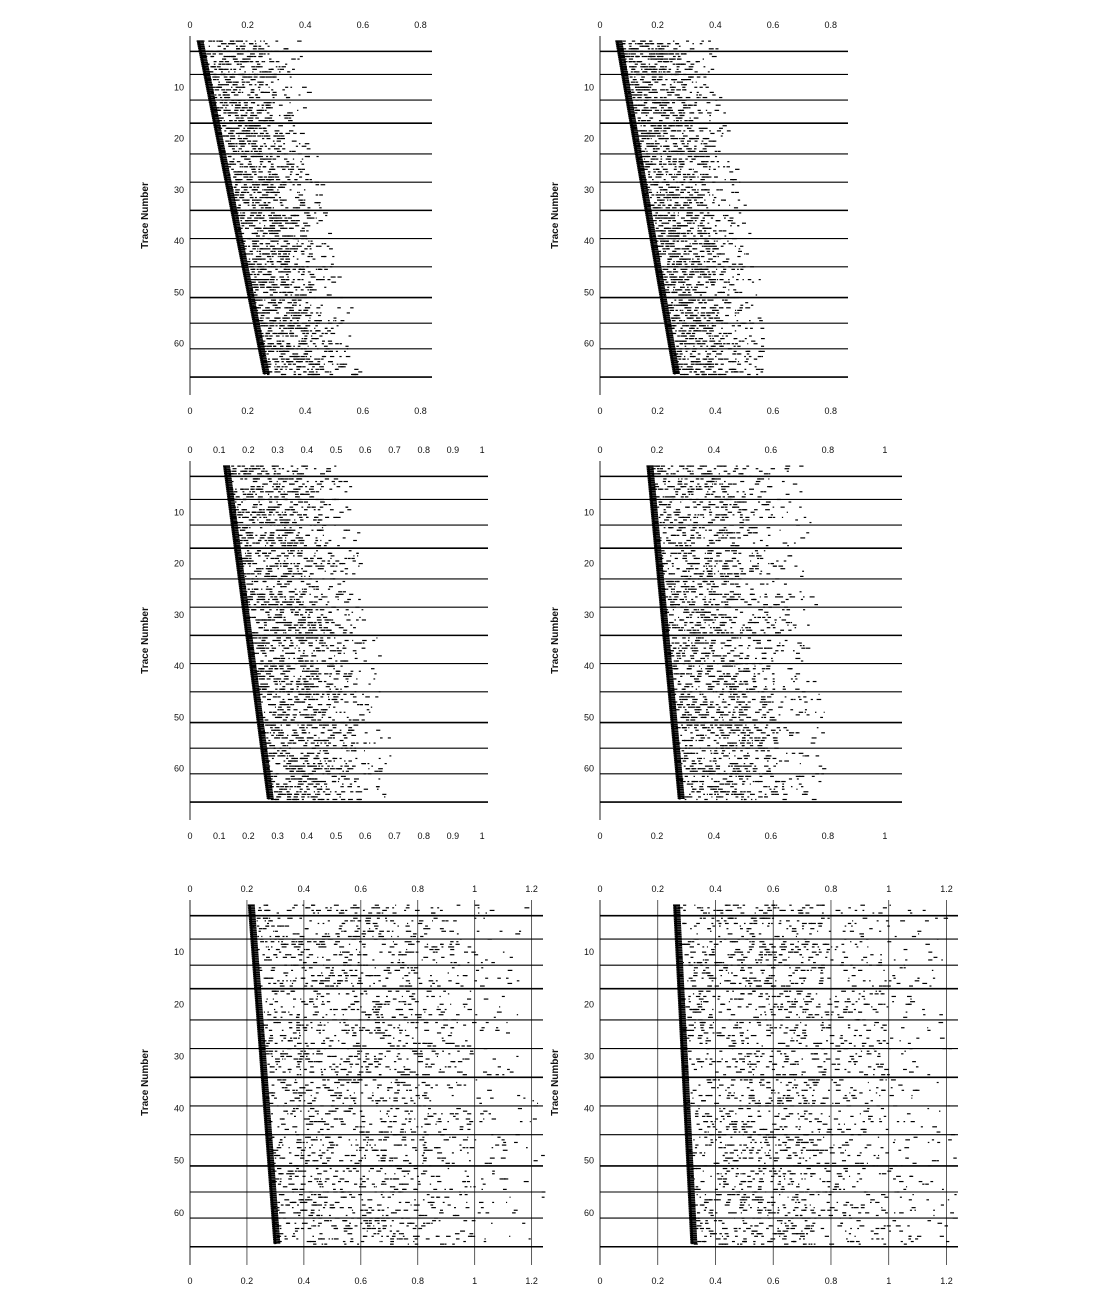 The width and height of the screenshot is (1100, 1300). I want to click on x-tick-label-top: 0.3, so click(277, 450).